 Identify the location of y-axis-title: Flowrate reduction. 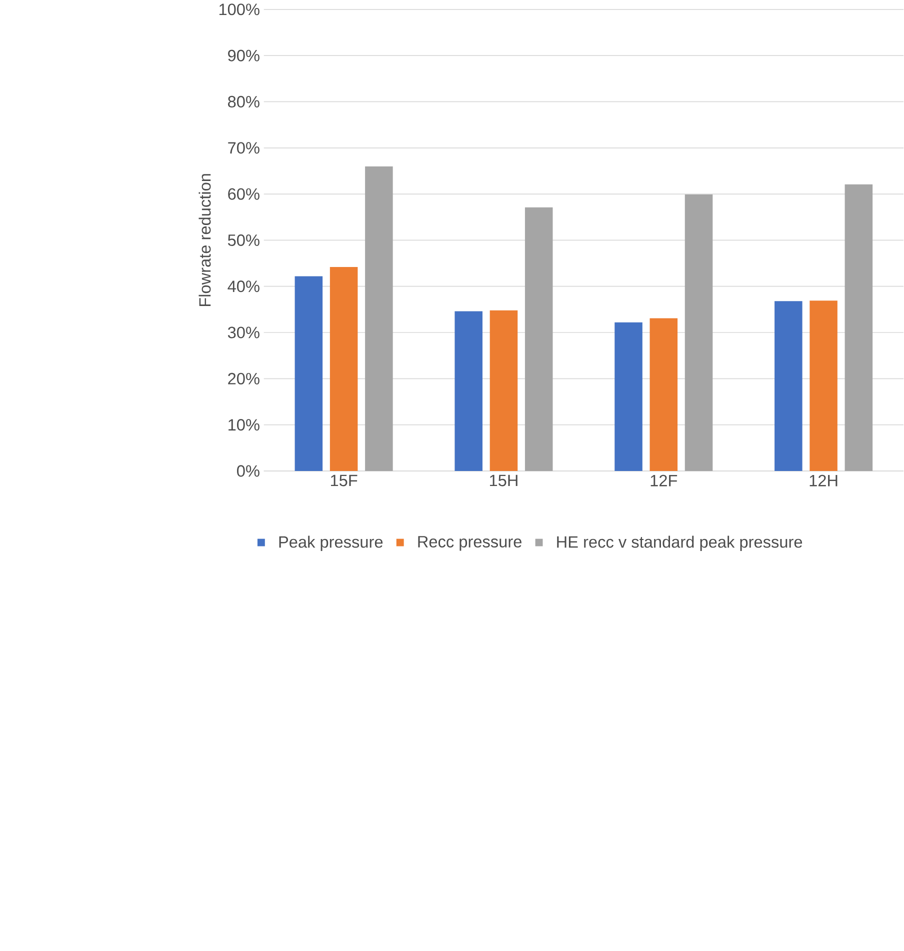
(204, 240).